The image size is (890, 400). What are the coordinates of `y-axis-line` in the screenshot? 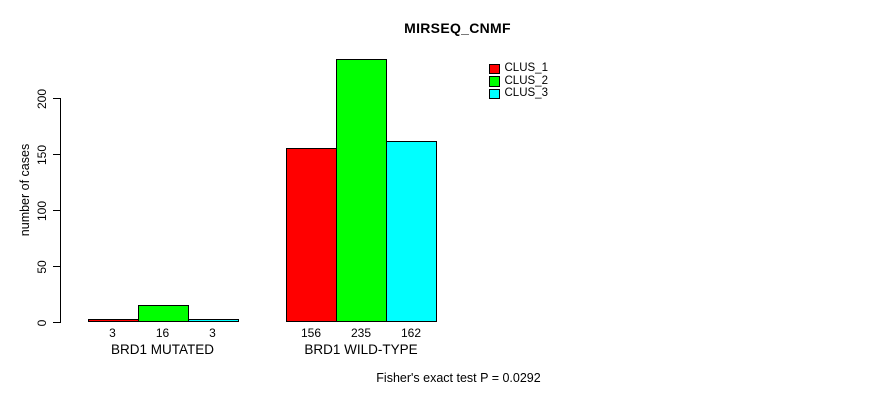 It's located at (60, 210).